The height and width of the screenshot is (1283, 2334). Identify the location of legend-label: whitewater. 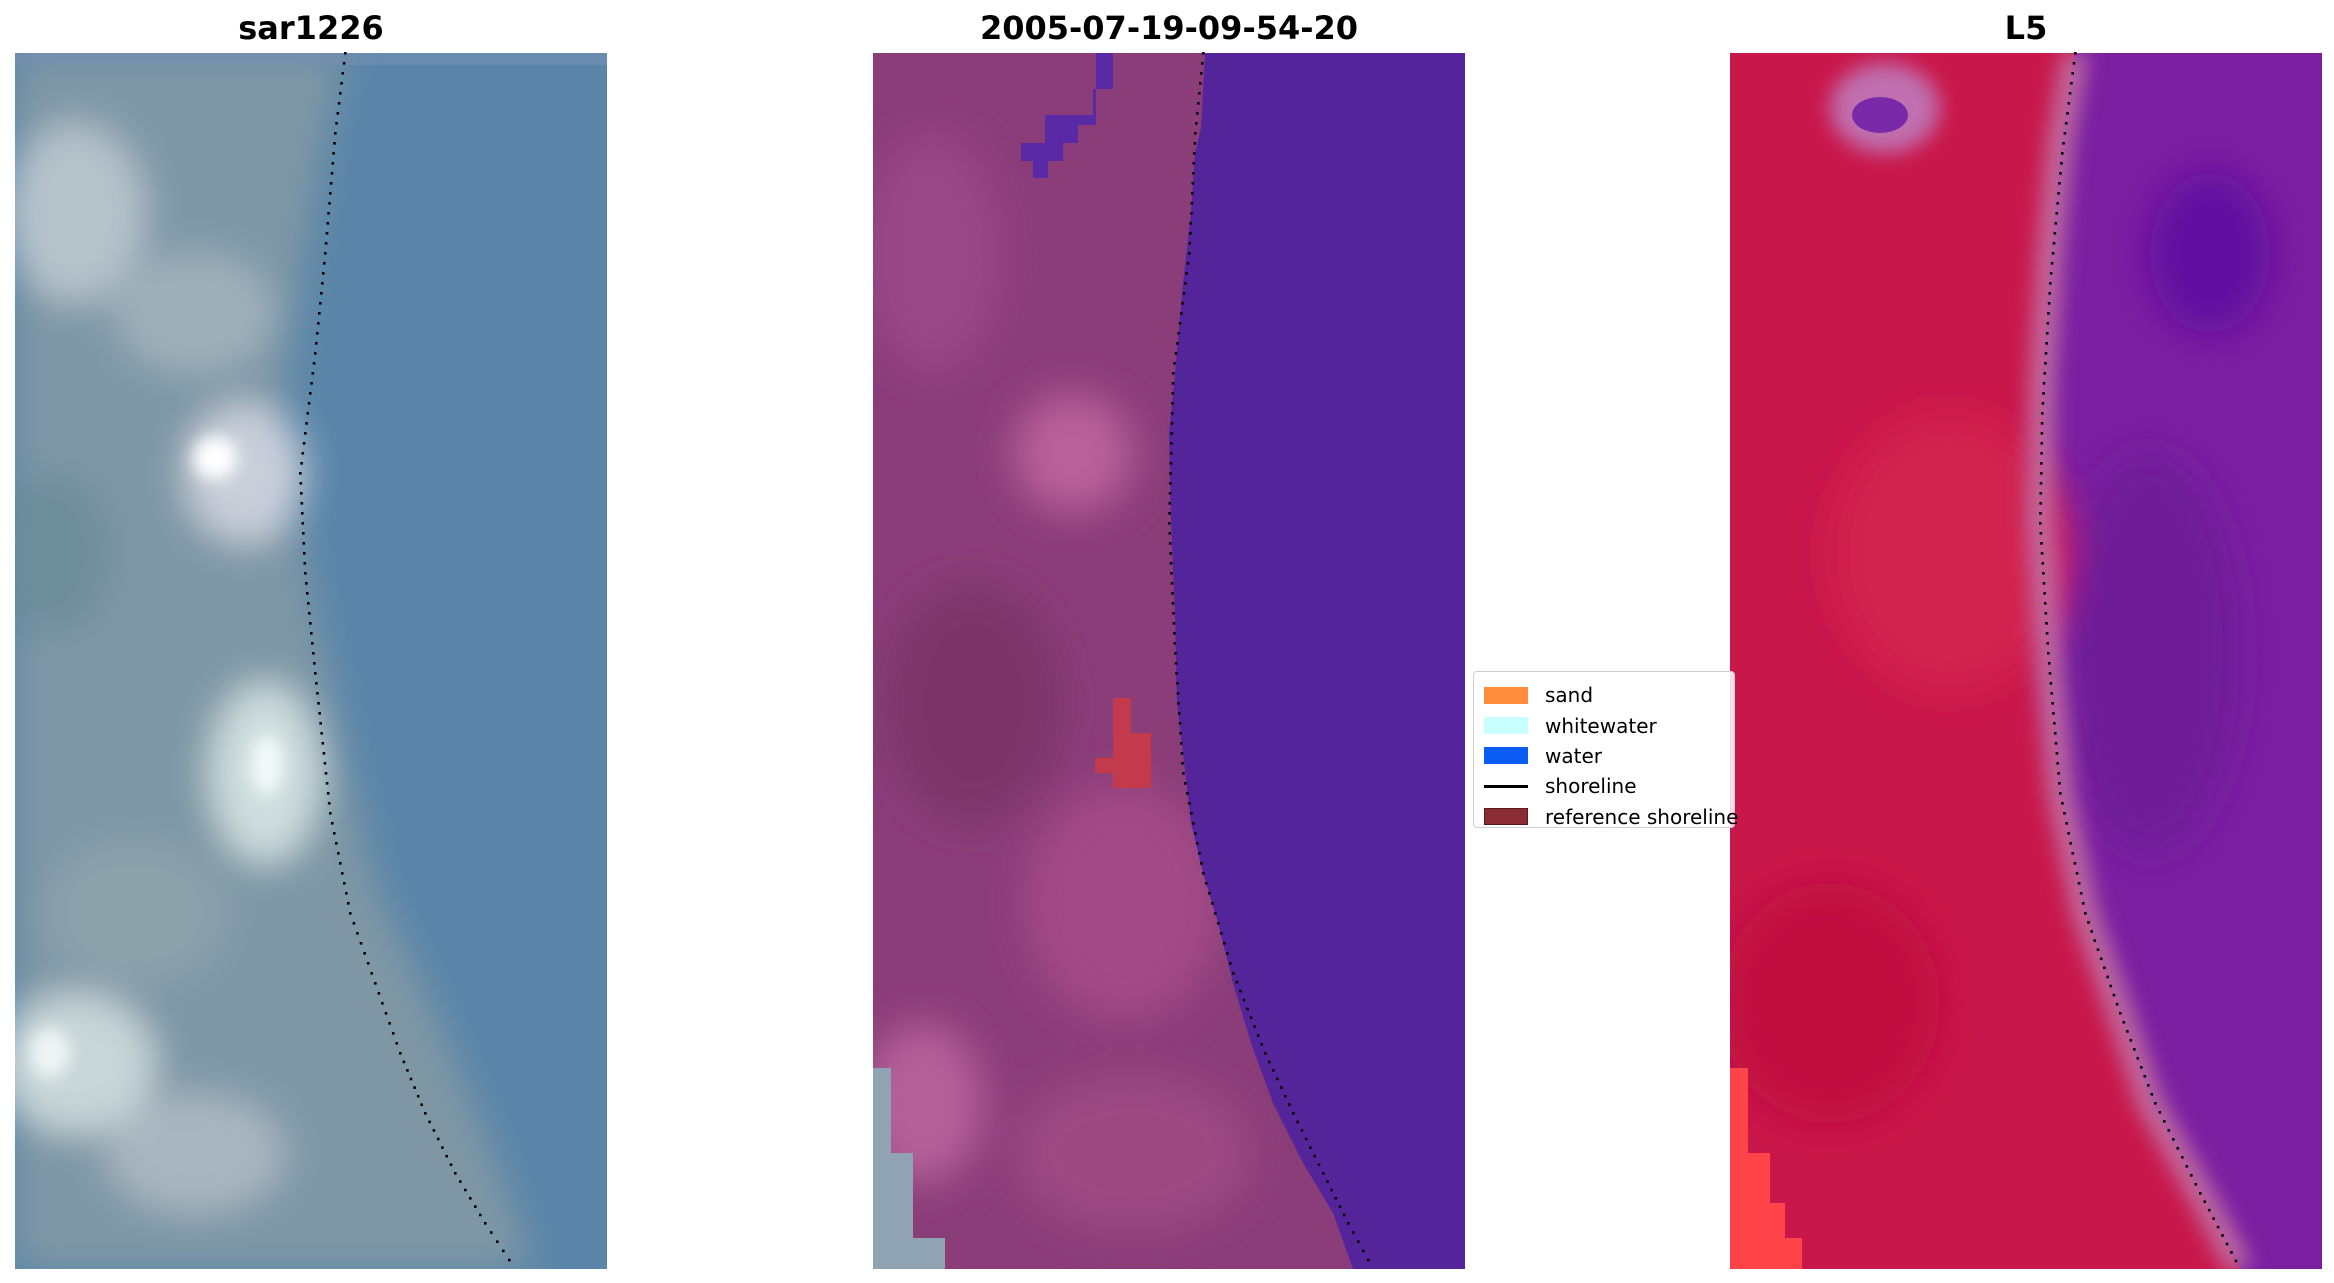
(1601, 725).